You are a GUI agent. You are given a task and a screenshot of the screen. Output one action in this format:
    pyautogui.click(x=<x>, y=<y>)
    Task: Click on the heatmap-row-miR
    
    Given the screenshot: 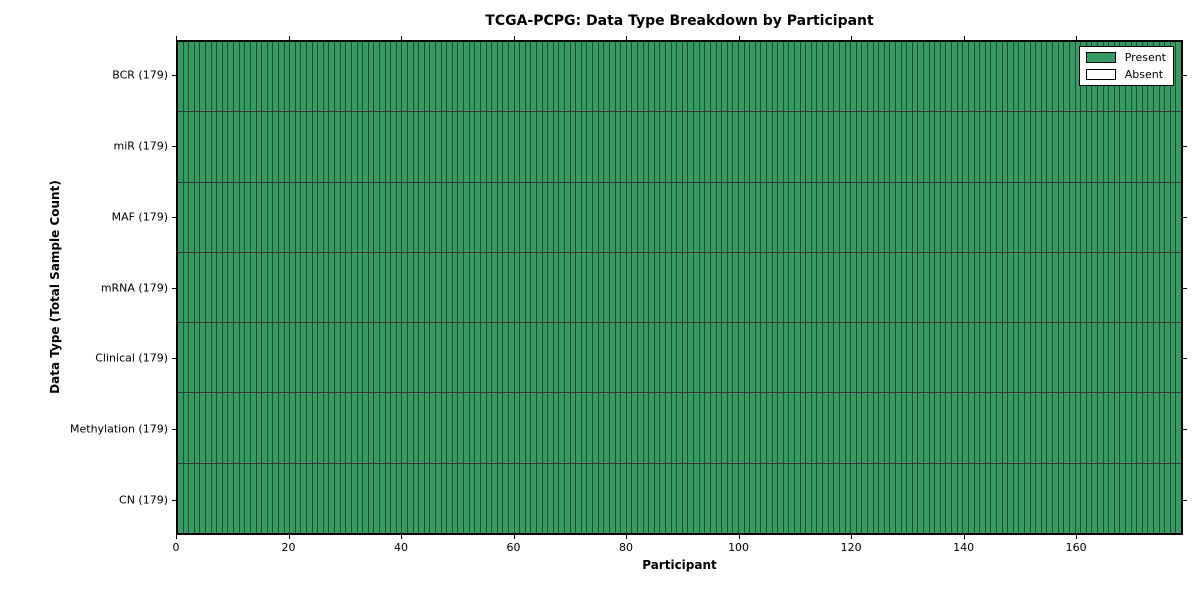 What is the action you would take?
    pyautogui.click(x=680, y=147)
    